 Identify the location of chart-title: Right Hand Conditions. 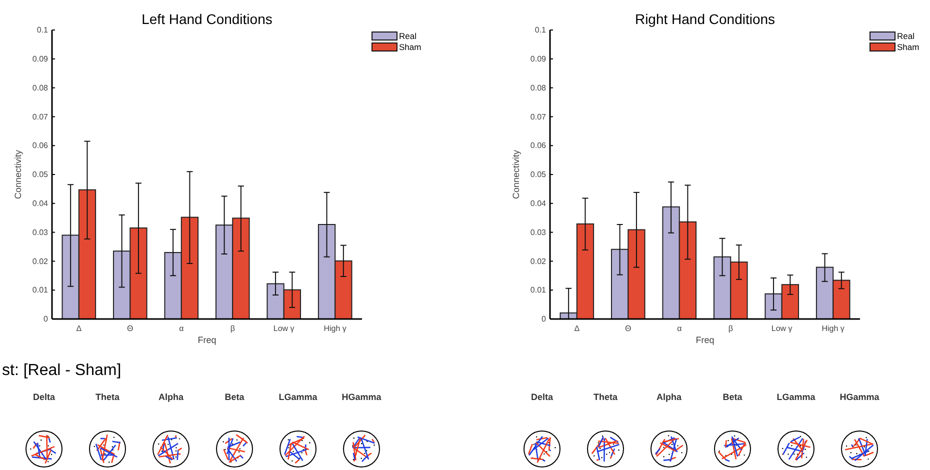
(705, 19).